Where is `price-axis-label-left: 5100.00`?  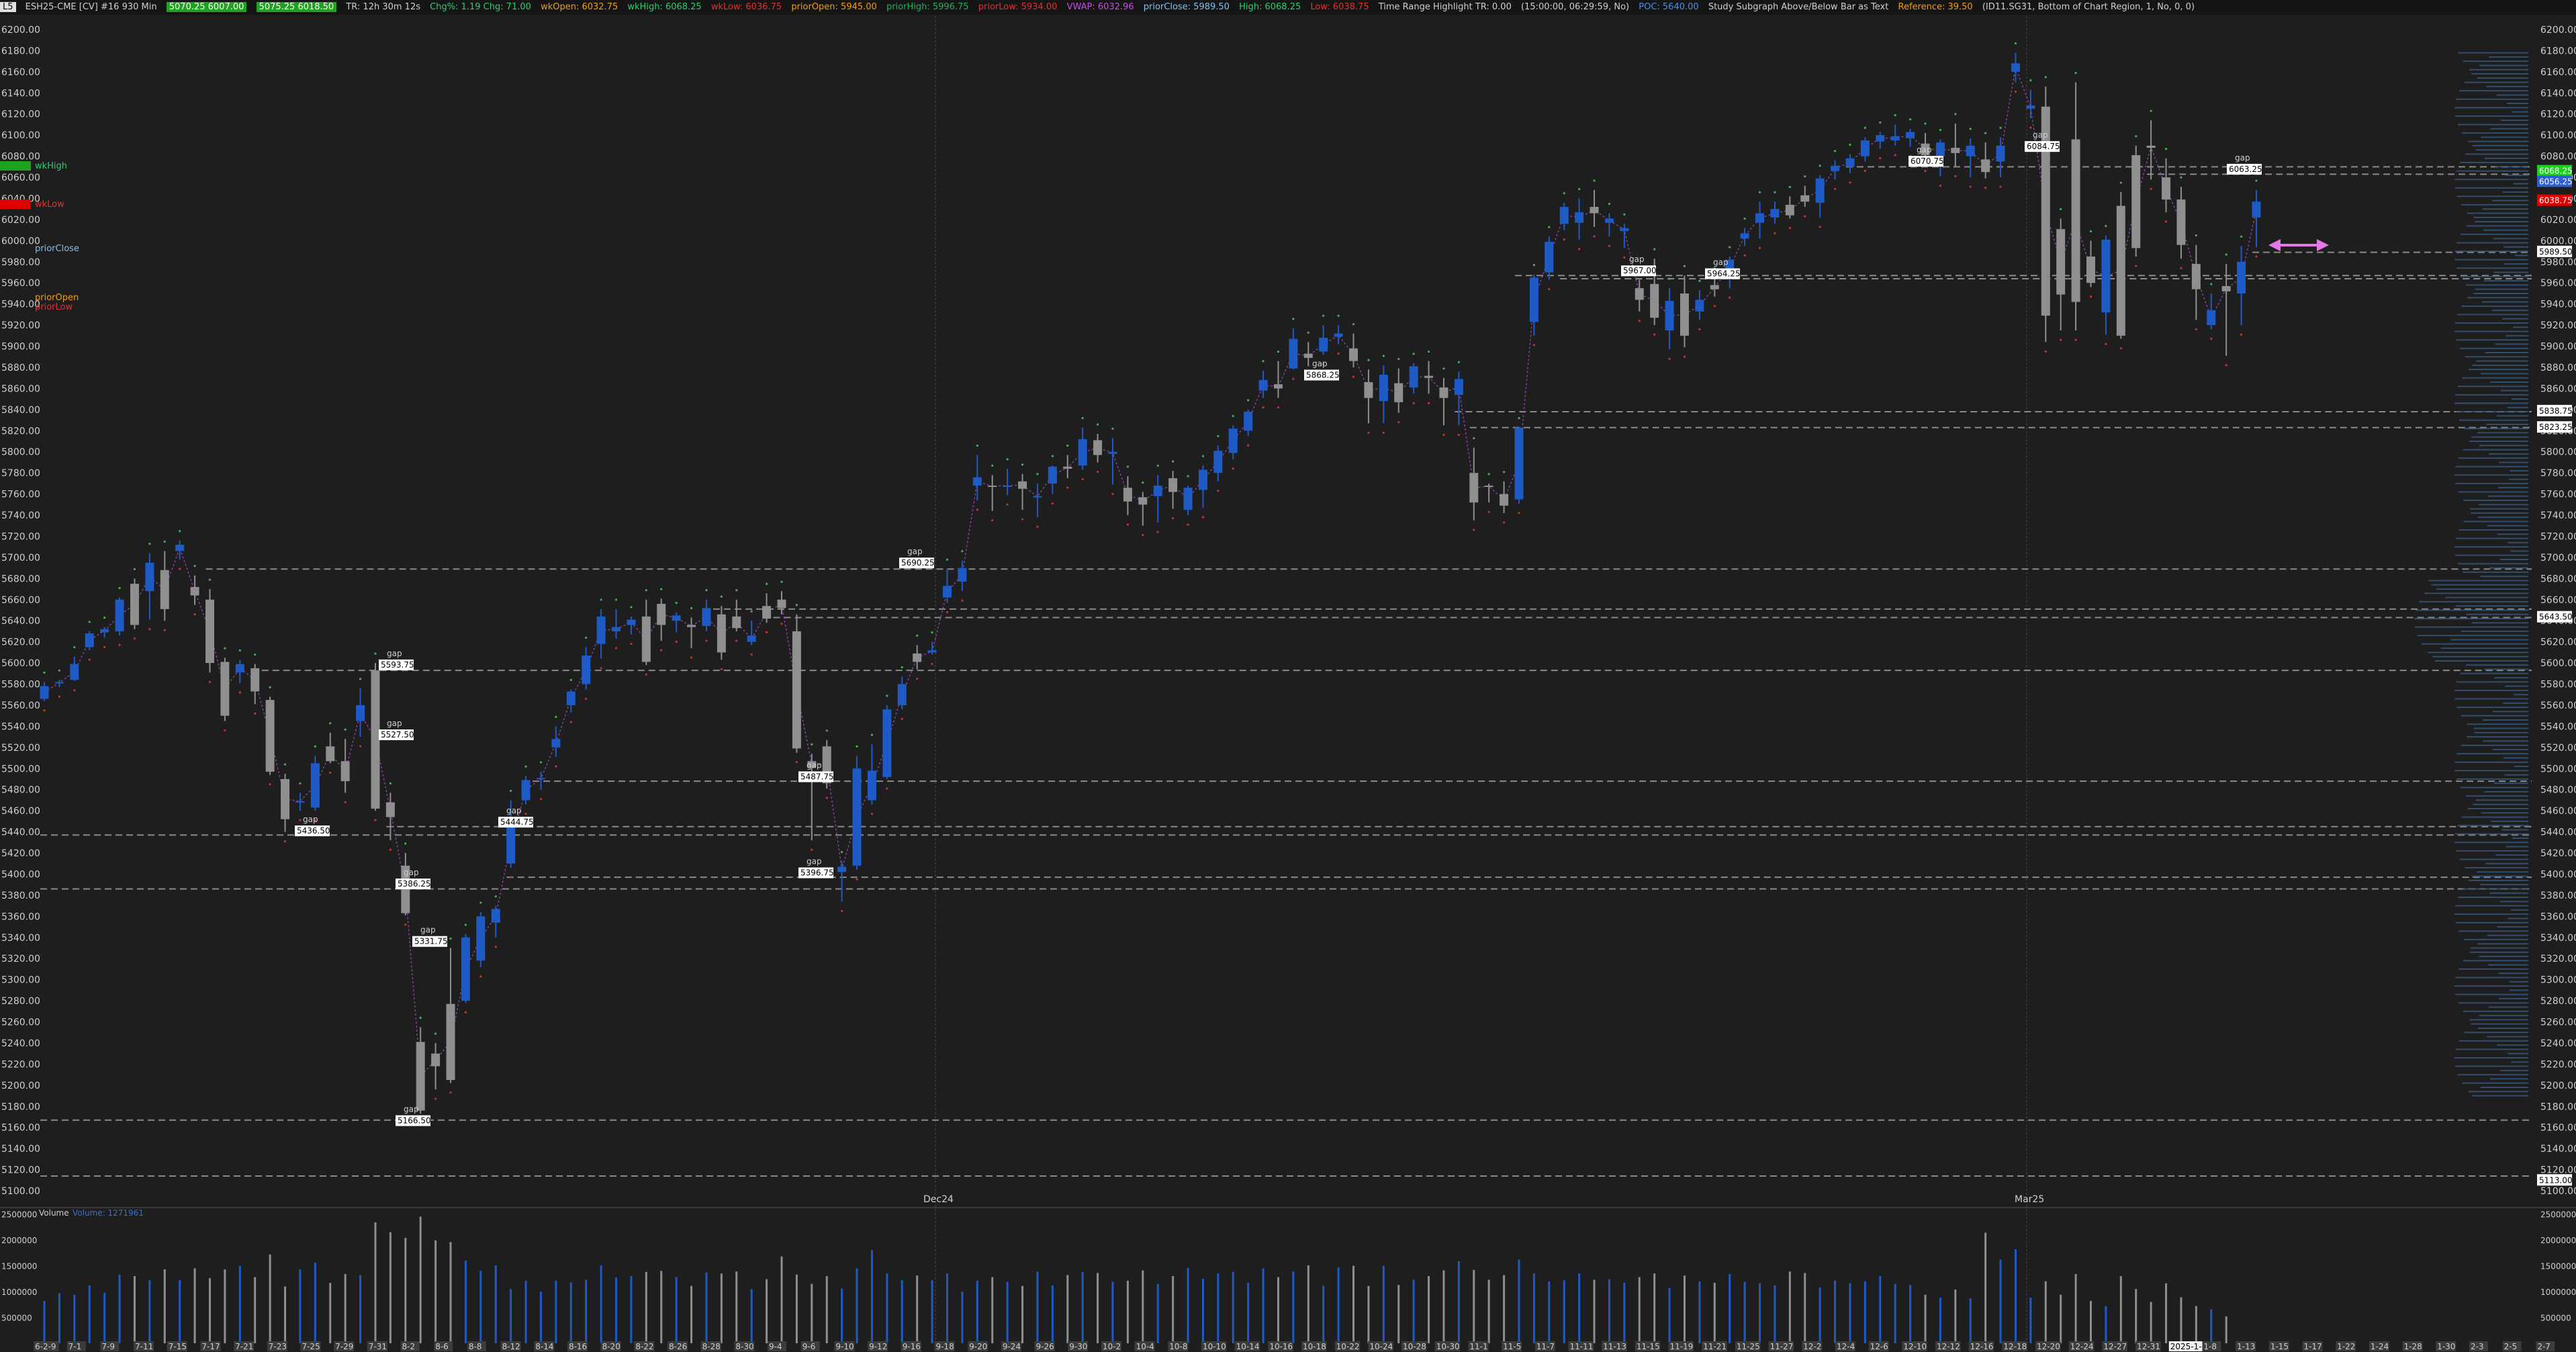 price-axis-label-left: 5100.00 is located at coordinates (20, 1191).